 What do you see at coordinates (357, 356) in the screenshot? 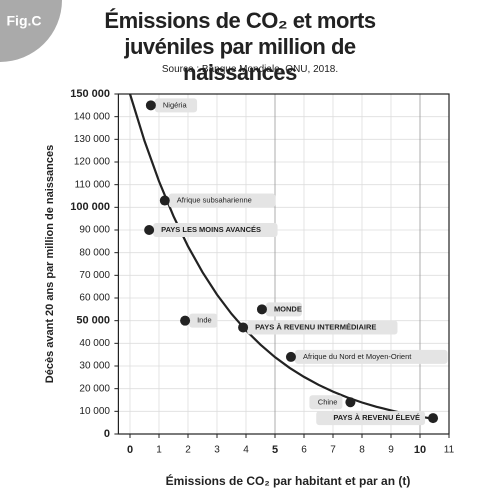
I see `point-label: Afrique du Nord et Moyen-Orient` at bounding box center [357, 356].